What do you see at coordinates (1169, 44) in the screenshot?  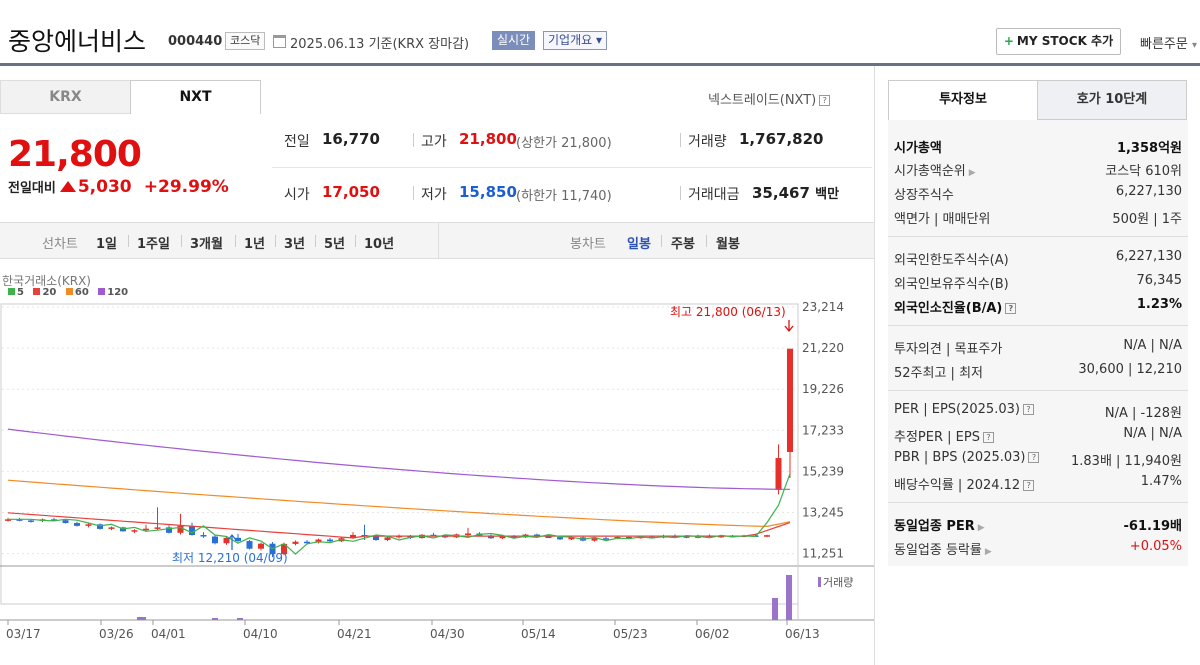 I see `quick-order-link: 빠른주문 ▾` at bounding box center [1169, 44].